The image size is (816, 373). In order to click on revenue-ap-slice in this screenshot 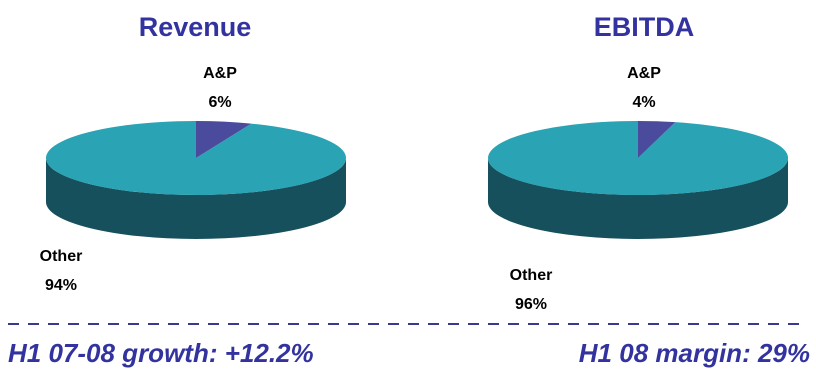, I will do `click(224, 139)`.